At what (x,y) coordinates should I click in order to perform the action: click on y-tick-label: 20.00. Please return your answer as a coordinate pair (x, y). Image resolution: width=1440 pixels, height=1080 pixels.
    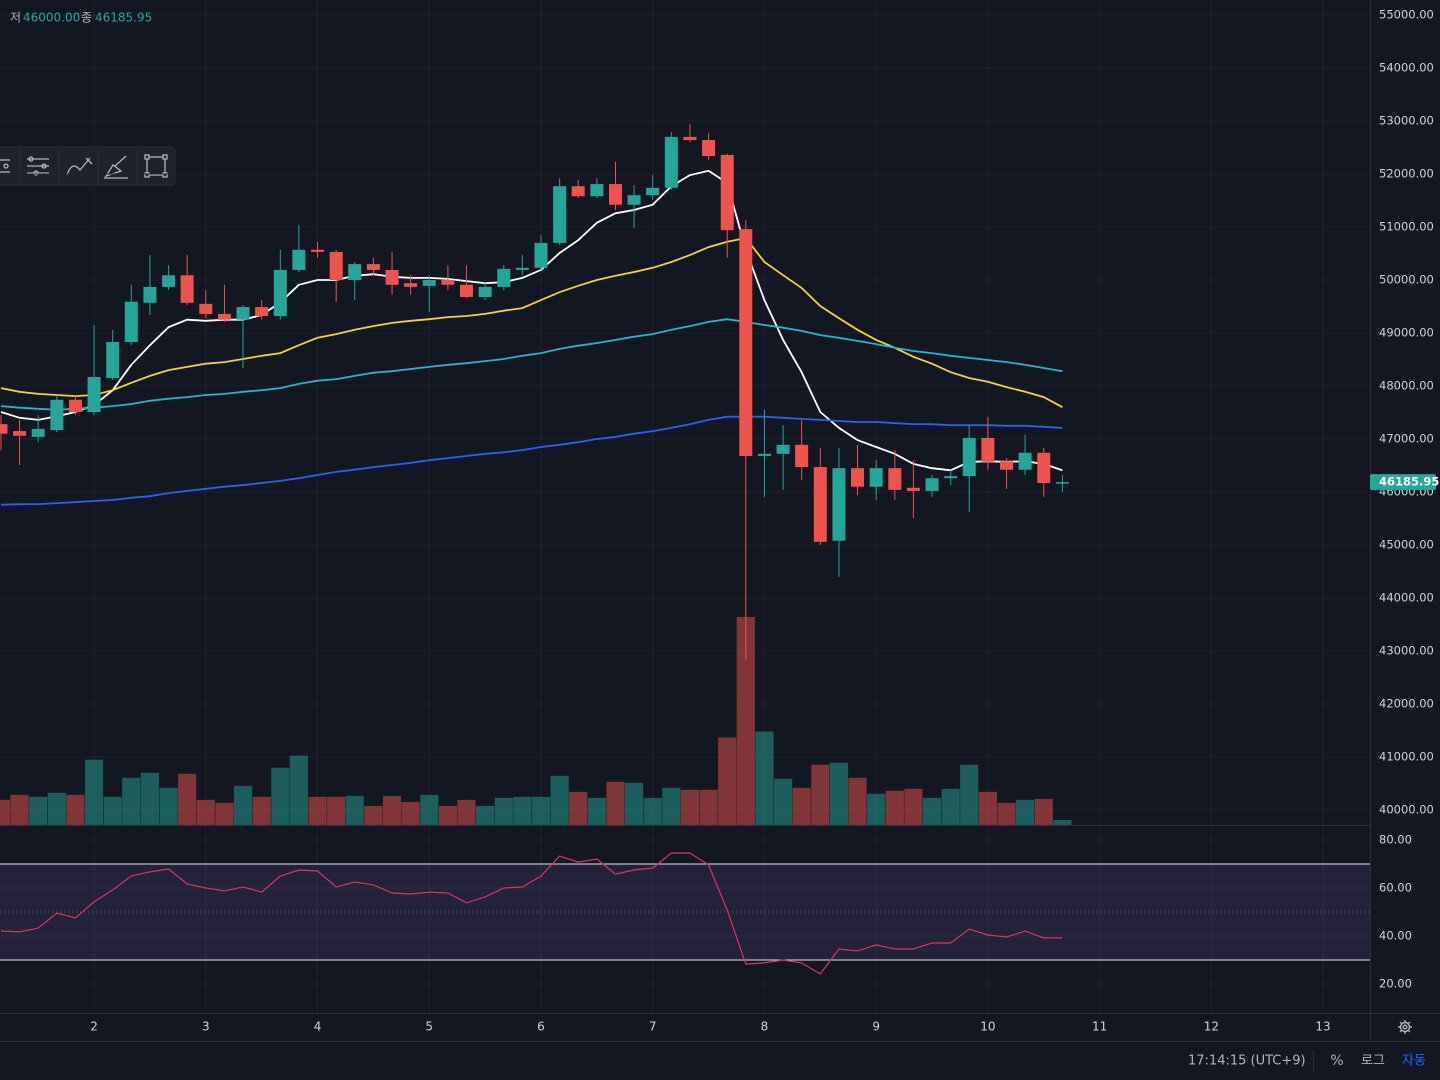
    Looking at the image, I should click on (1395, 984).